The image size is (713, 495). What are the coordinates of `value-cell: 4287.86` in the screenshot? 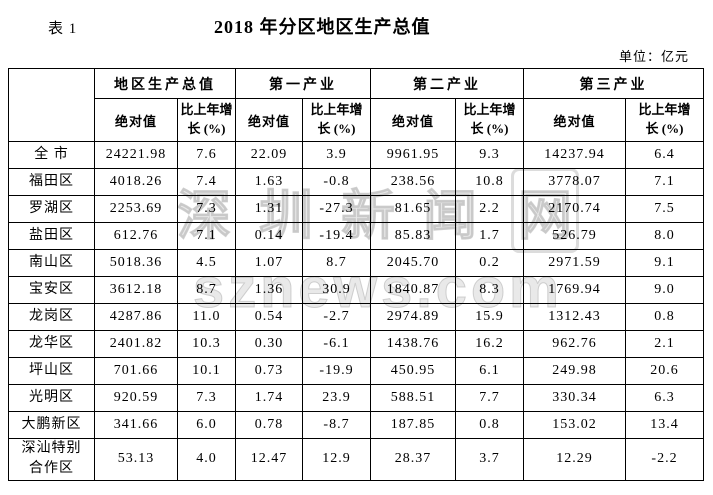 It's located at (136, 317).